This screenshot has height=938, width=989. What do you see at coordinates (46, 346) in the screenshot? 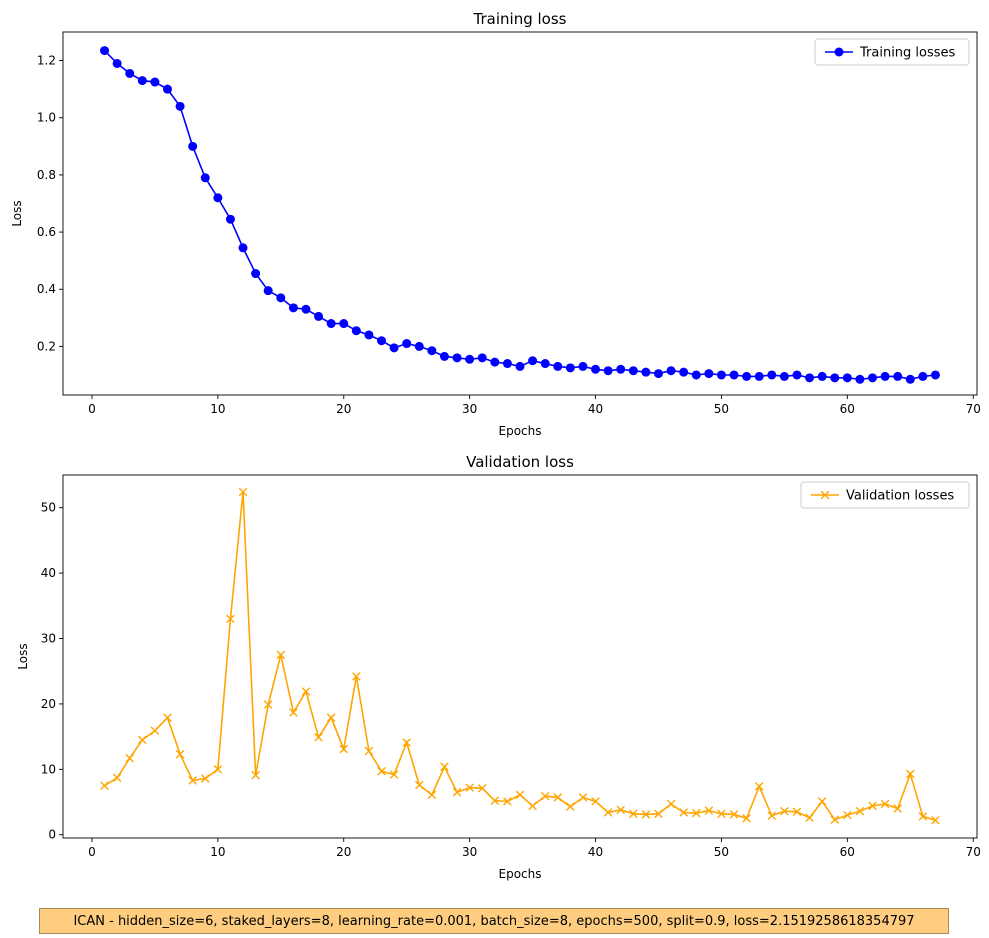
I see `y-tick-label: 0.2` at bounding box center [46, 346].